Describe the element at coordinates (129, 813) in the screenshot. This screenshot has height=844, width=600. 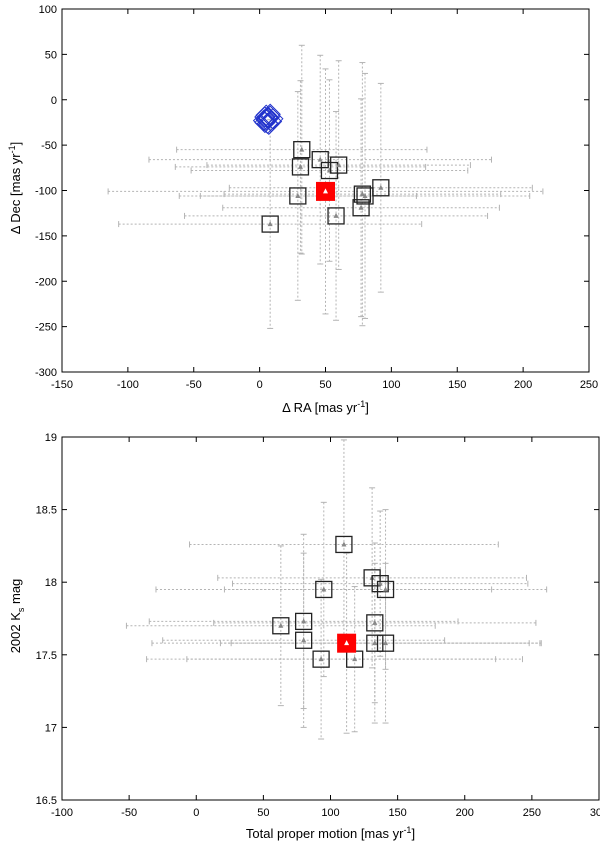
I see `bottom-x-tick-label: -50` at that location.